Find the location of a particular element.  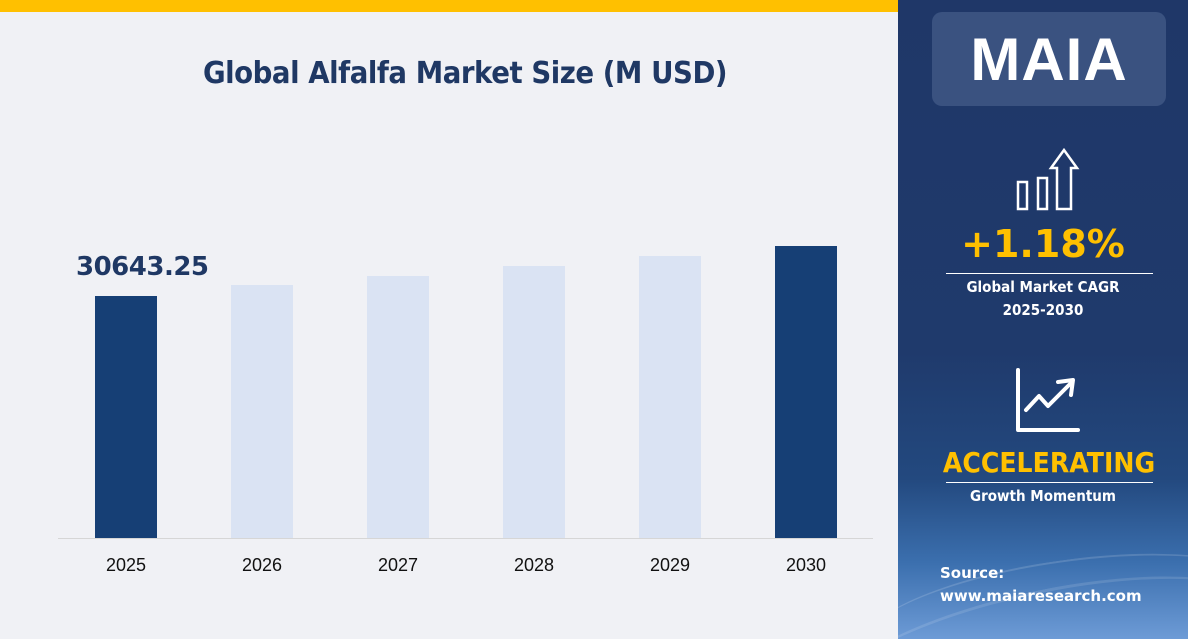

bar-2025 is located at coordinates (126, 417).